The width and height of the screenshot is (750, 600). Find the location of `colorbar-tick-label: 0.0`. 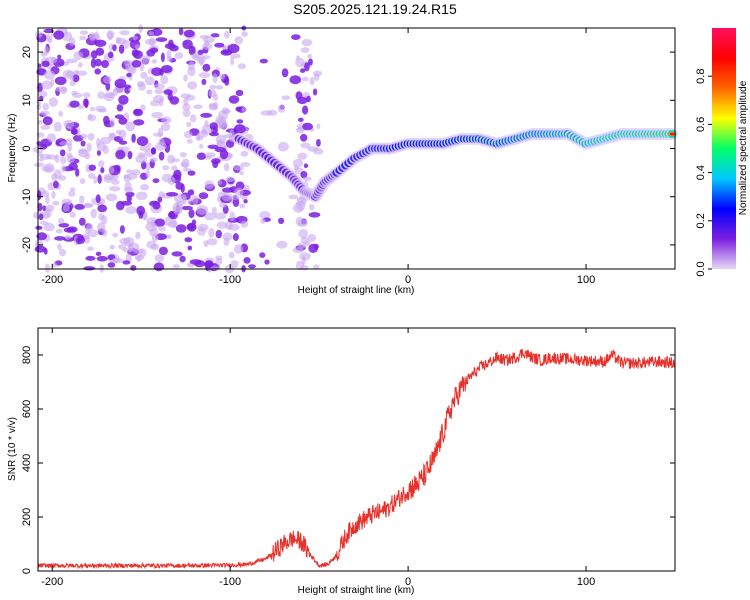

colorbar-tick-label: 0.0 is located at coordinates (701, 268).